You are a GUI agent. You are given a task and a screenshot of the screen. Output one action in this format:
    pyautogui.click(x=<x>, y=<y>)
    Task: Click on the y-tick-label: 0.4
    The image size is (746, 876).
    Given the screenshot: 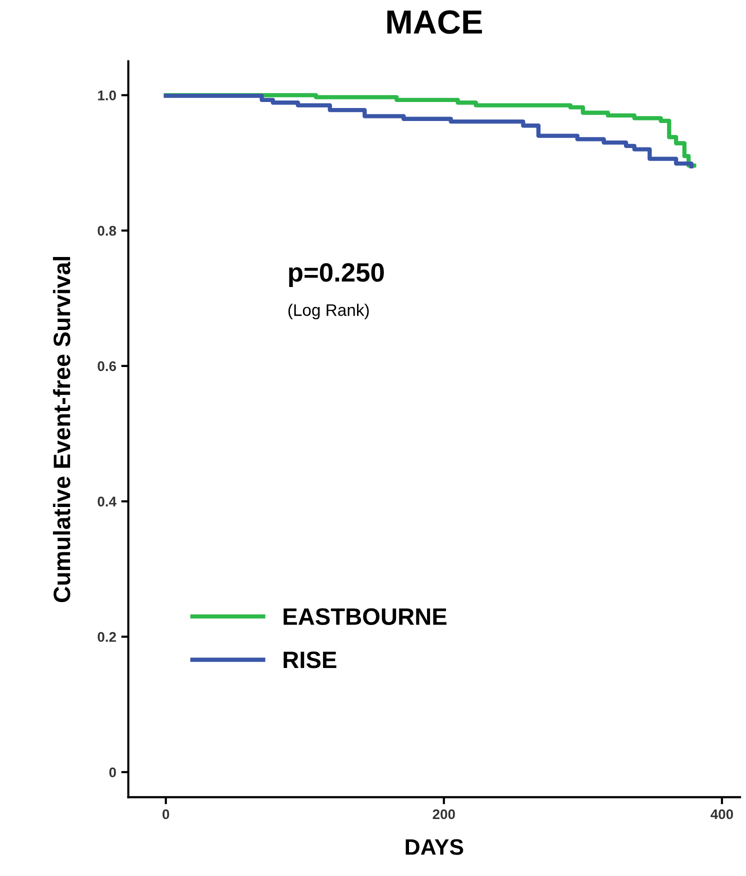 What is the action you would take?
    pyautogui.click(x=107, y=501)
    